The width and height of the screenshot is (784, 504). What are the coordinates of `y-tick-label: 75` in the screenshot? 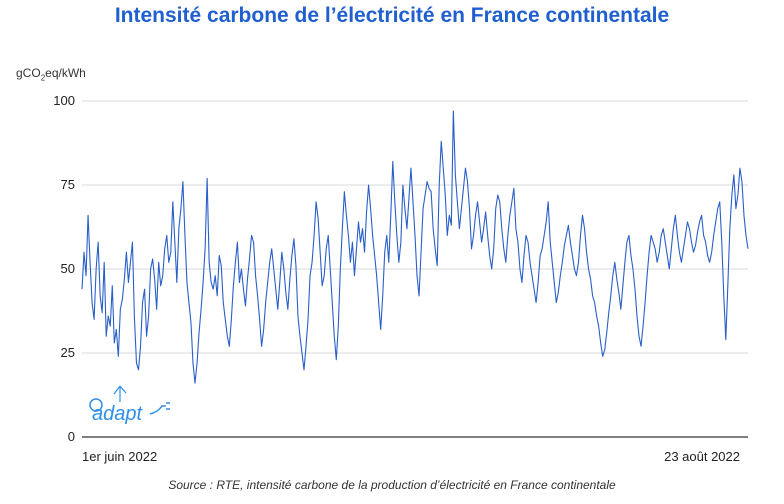 It's located at (68, 184).